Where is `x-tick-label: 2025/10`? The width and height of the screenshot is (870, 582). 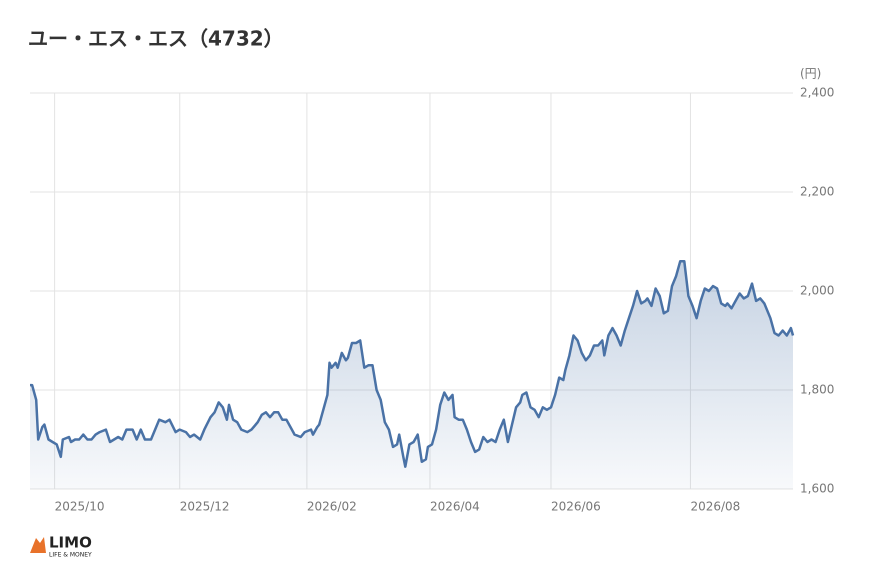 x-tick-label: 2025/10 is located at coordinates (80, 507).